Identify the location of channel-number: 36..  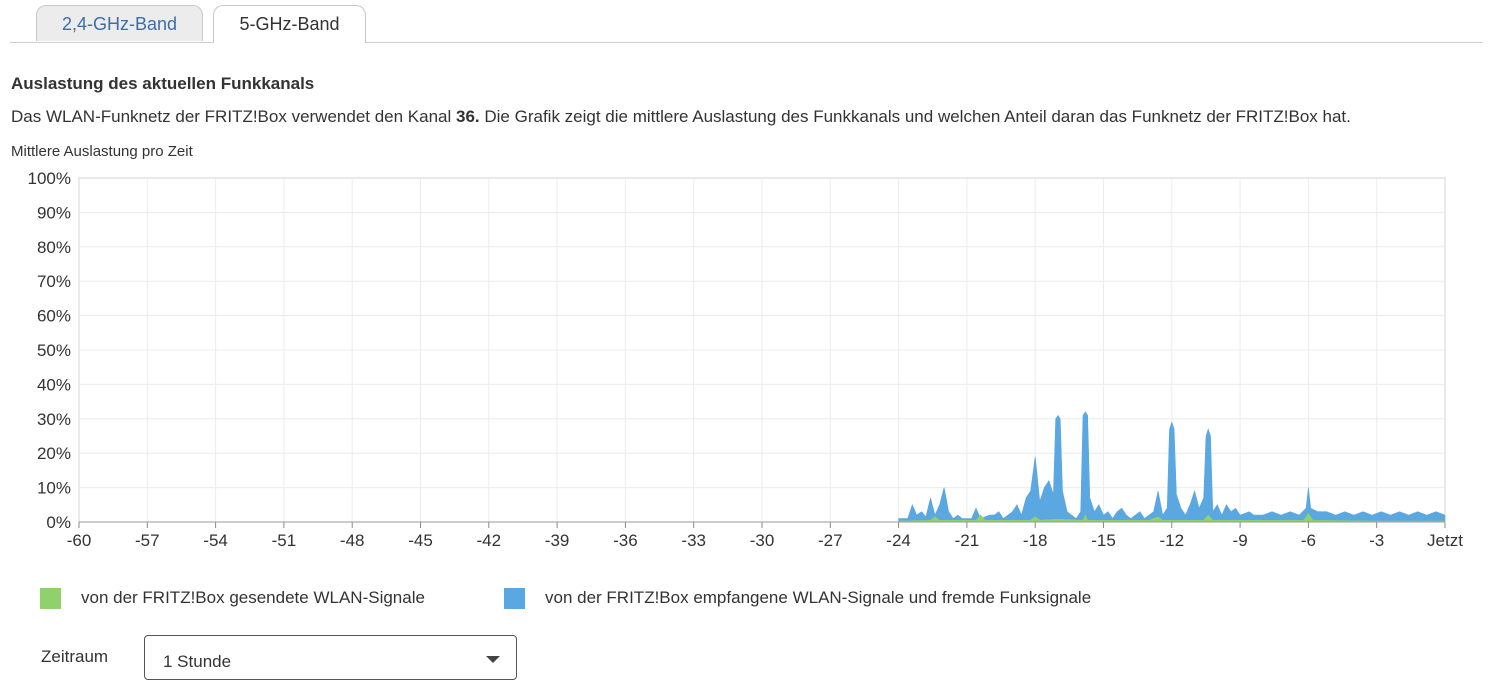
(468, 116).